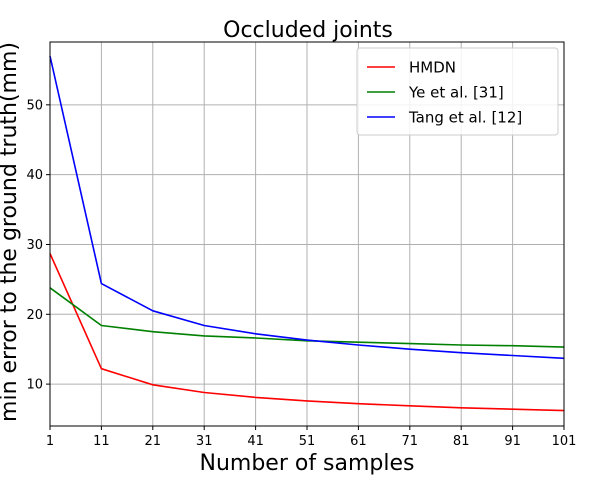 The height and width of the screenshot is (481, 598). What do you see at coordinates (34, 105) in the screenshot?
I see `y-tick-label: 50` at bounding box center [34, 105].